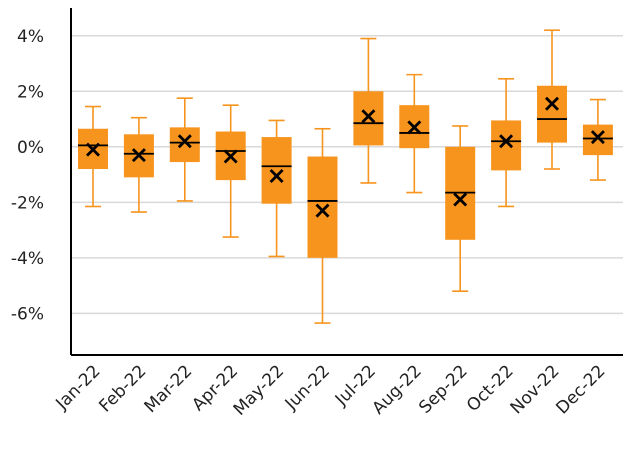 The width and height of the screenshot is (623, 452). I want to click on y-tick-label: -6%, so click(27, 314).